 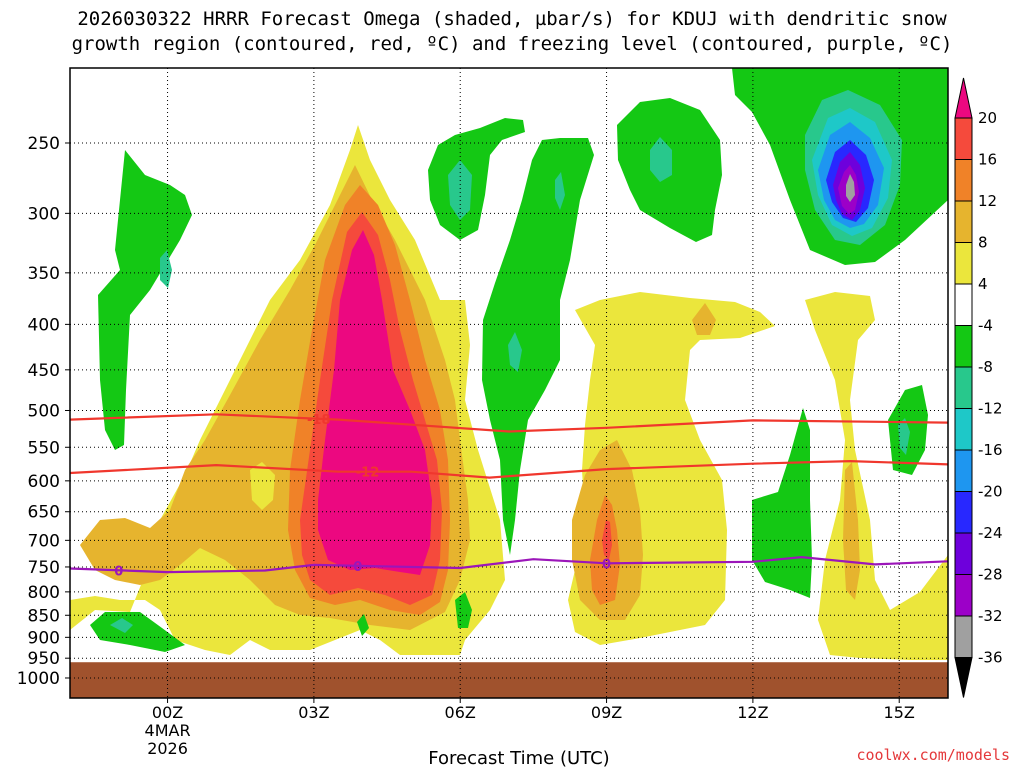 I want to click on omega-descent-8-west-low, so click(x=121, y=625).